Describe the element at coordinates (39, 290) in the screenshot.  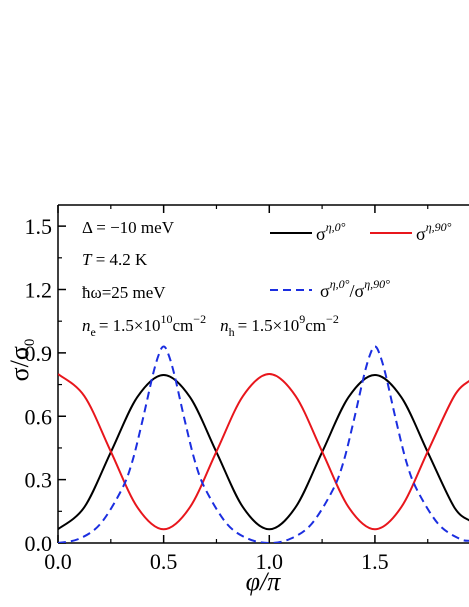
I see `y-tick-label: 1.2` at that location.